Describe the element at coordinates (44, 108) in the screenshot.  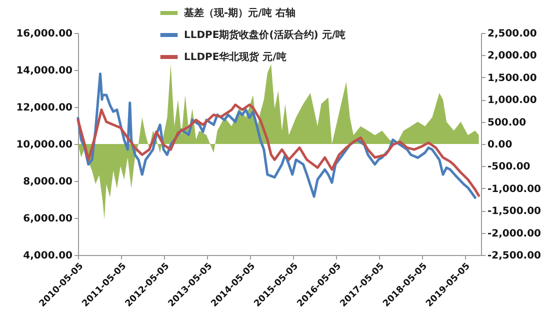
I see `y-tick-label: 12,000.00` at that location.